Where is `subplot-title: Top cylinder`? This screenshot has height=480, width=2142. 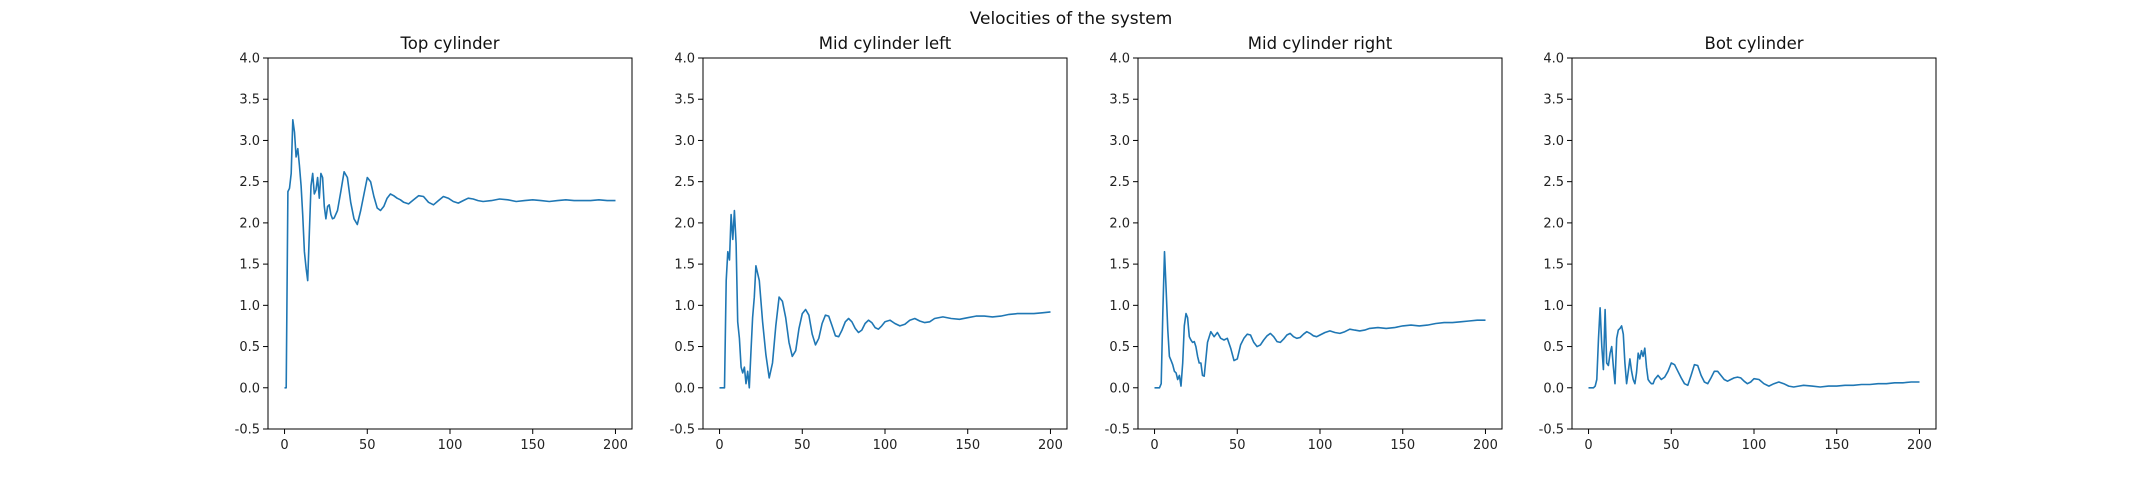 subplot-title: Top cylinder is located at coordinates (450, 43).